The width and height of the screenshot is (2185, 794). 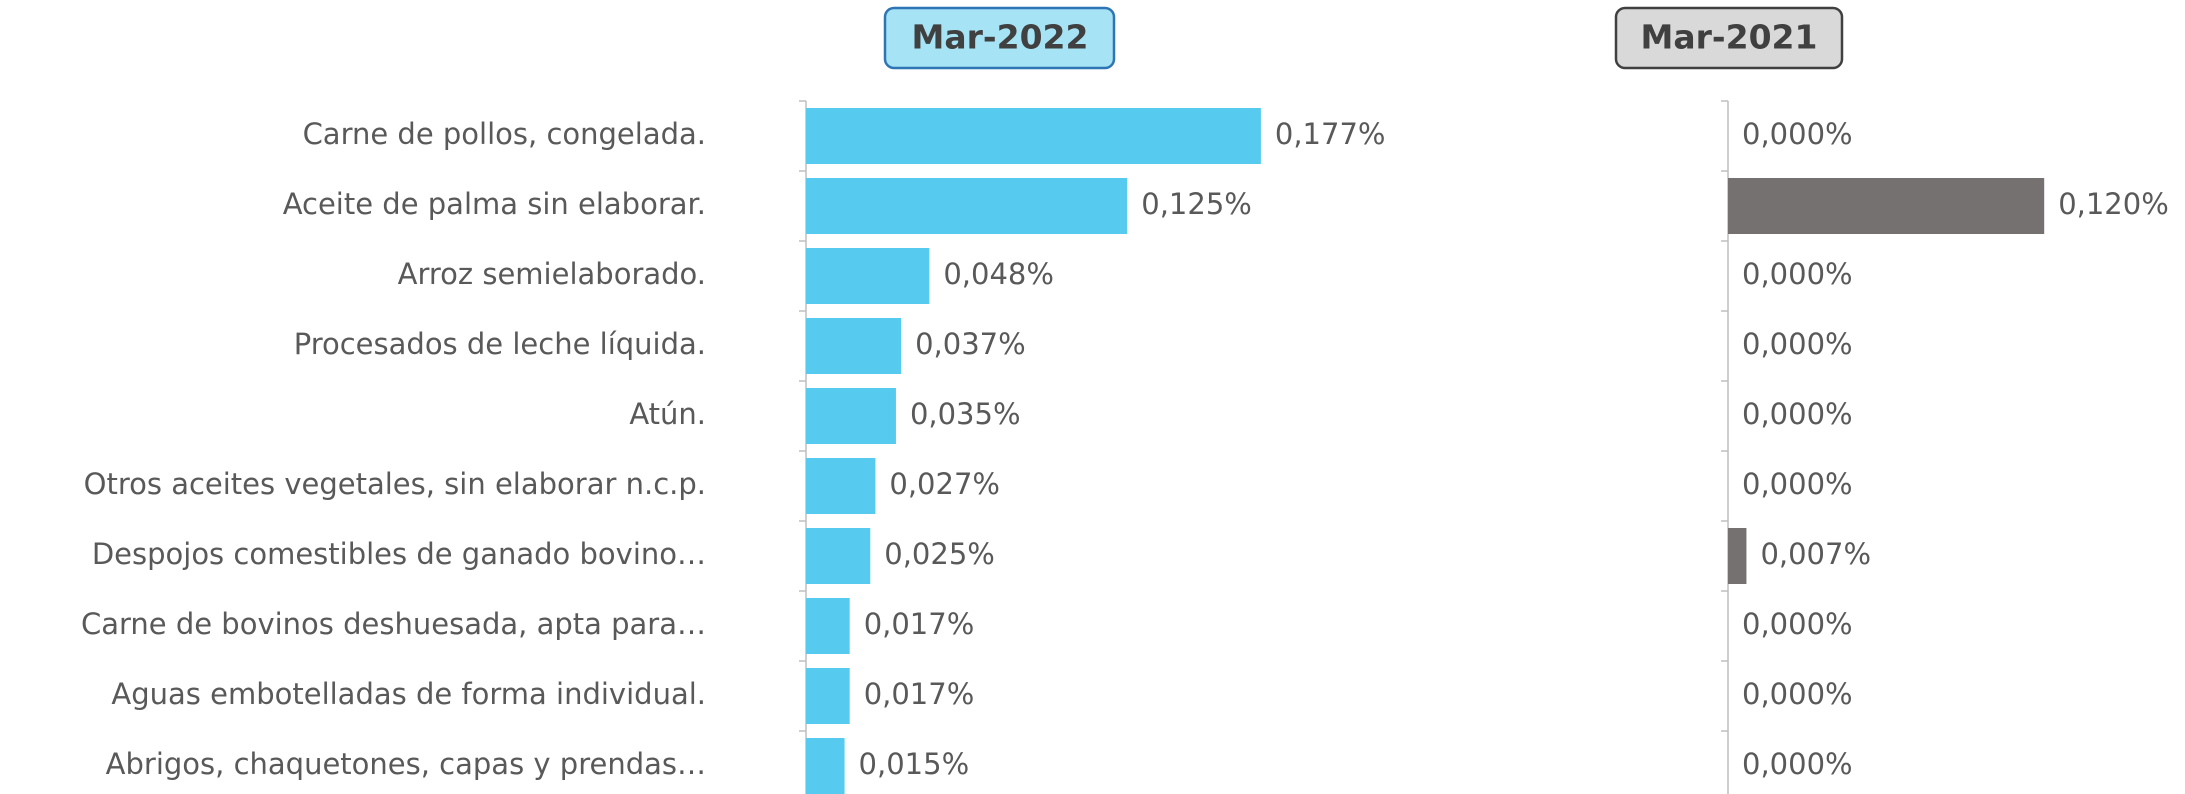 I want to click on chart-title: Mar-2021, so click(x=1729, y=37).